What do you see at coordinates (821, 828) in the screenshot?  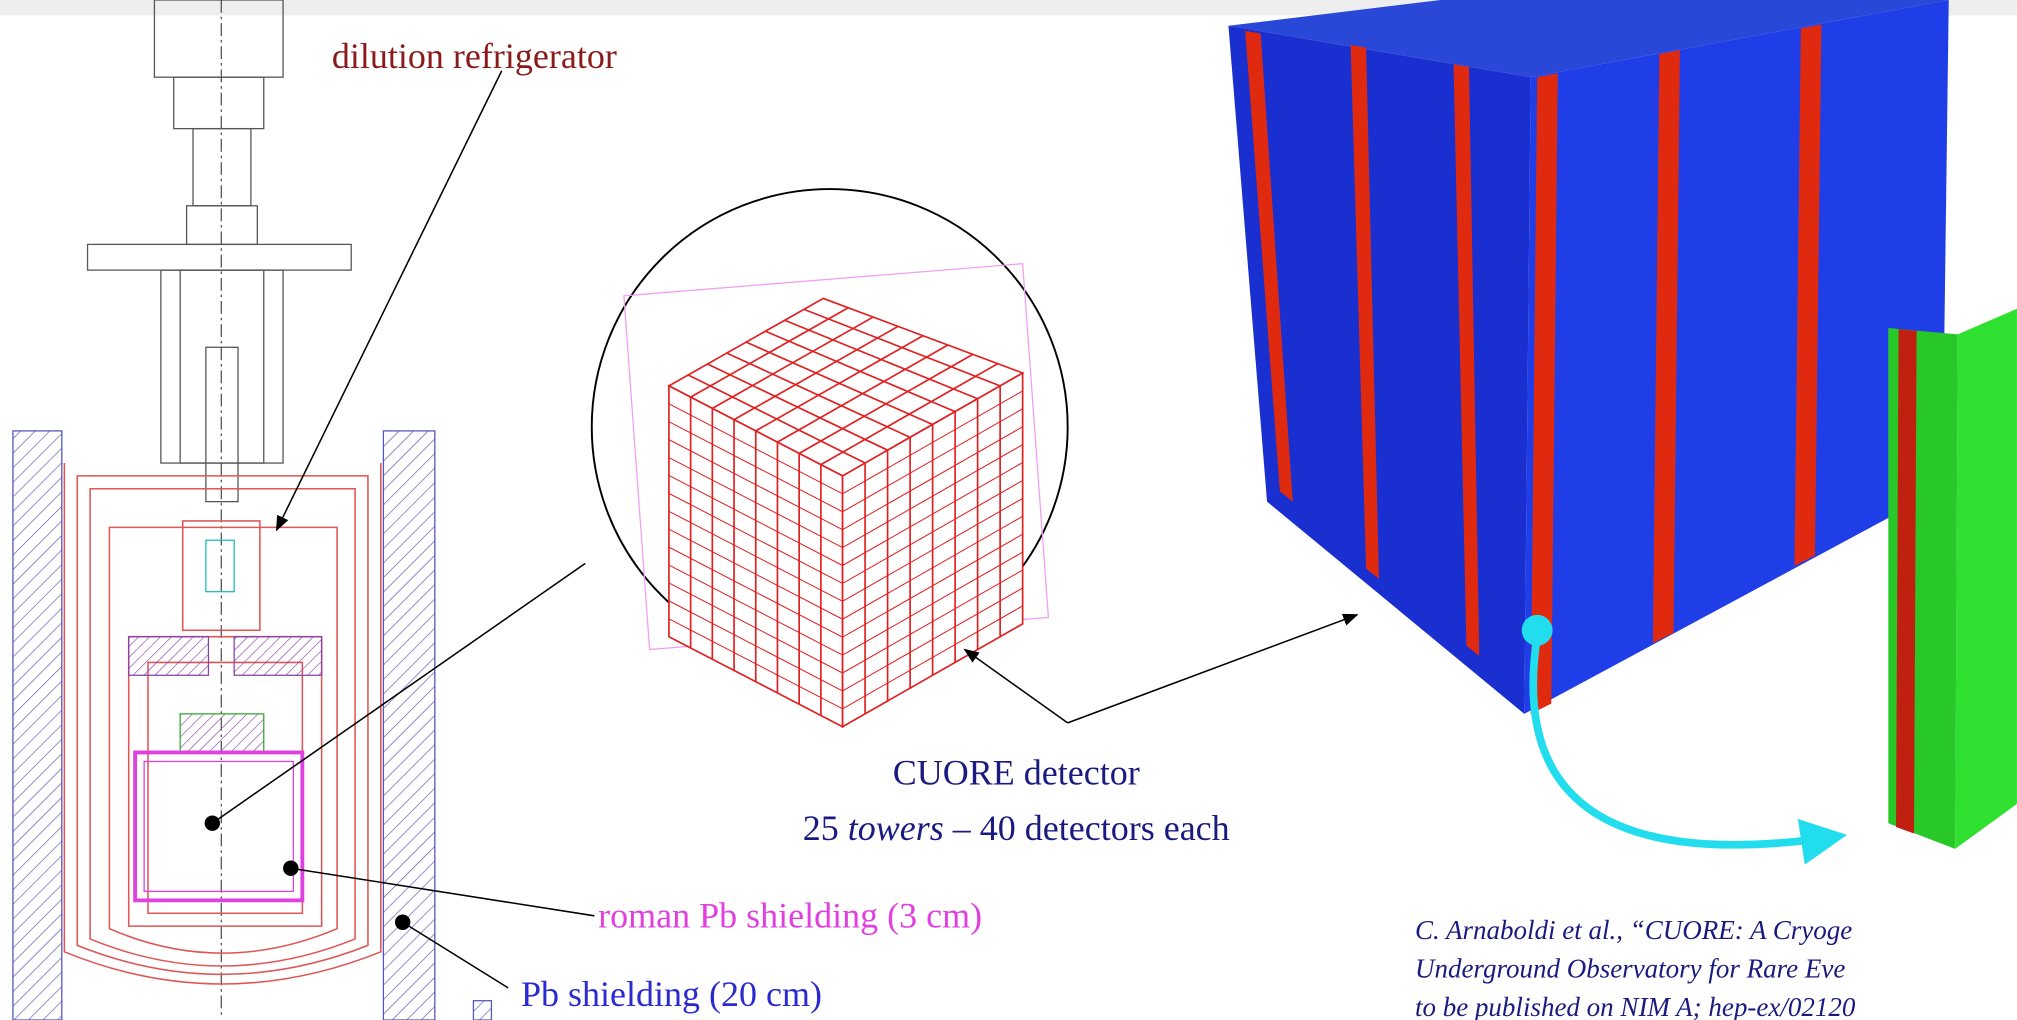 I see `text: 25` at bounding box center [821, 828].